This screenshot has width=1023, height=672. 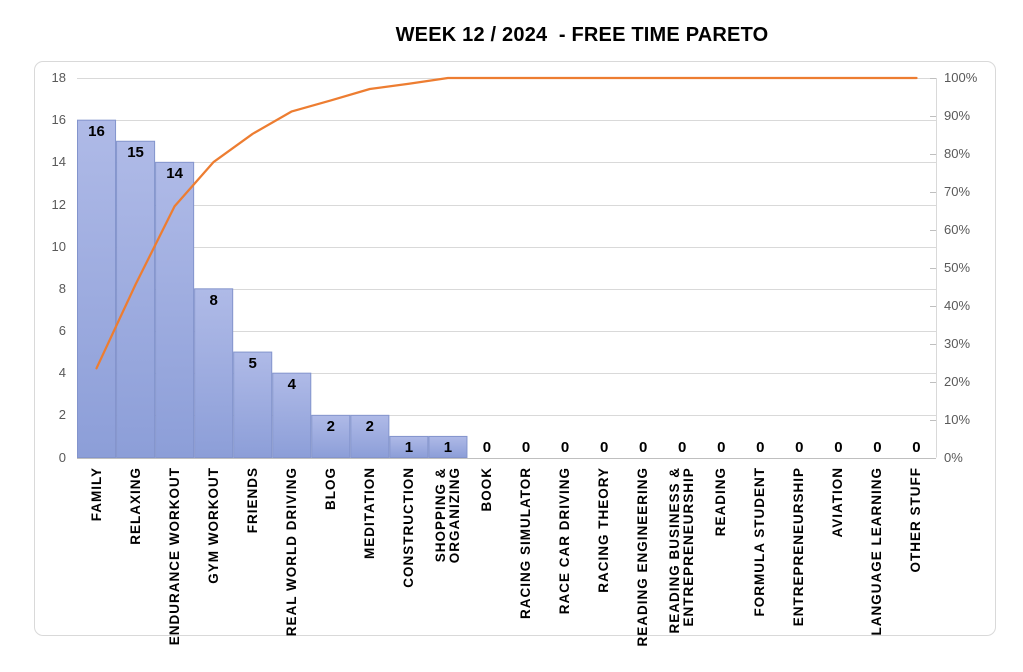 I want to click on left-axis-tick-12: 12, so click(x=58, y=204).